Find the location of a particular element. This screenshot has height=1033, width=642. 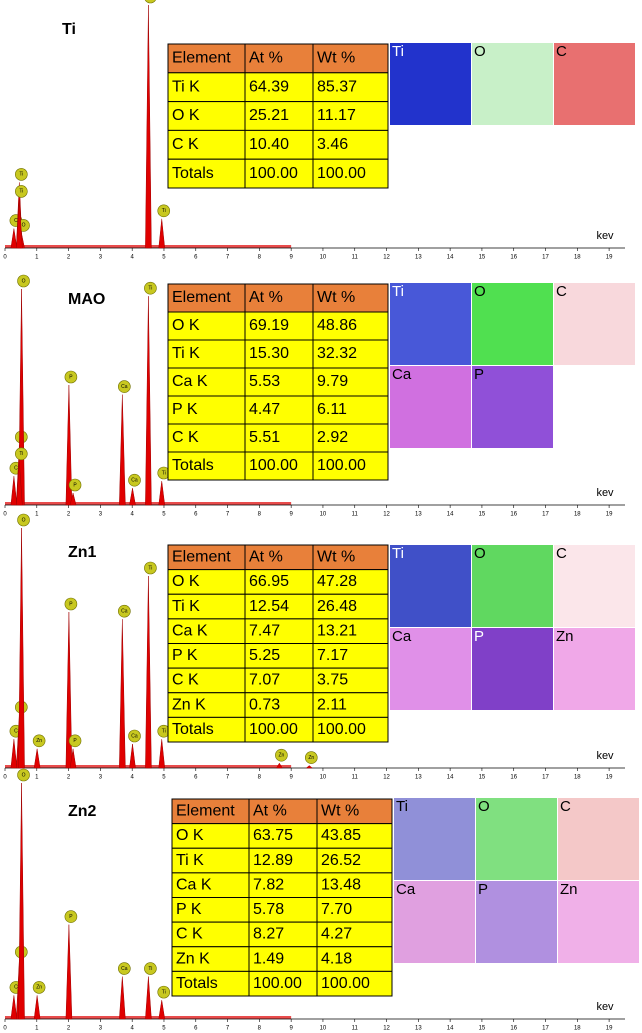

peak-label: P is located at coordinates (75, 485).